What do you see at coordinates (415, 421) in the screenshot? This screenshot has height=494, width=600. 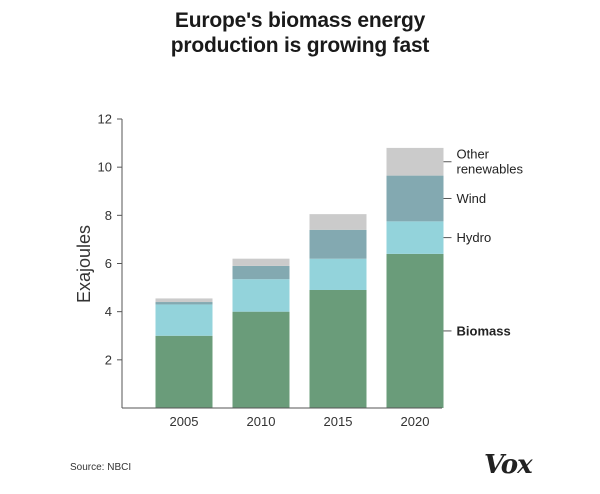 I see `x-tick-label-2020: 2020` at bounding box center [415, 421].